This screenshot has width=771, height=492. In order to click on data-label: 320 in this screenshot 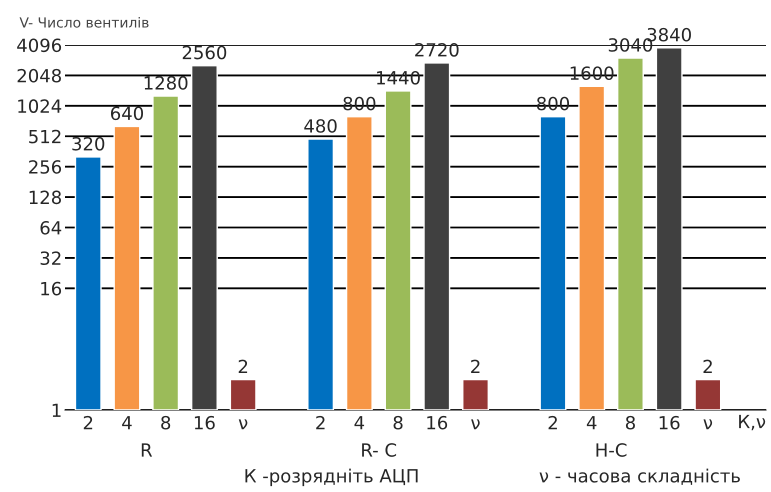, I will do `click(88, 143)`.